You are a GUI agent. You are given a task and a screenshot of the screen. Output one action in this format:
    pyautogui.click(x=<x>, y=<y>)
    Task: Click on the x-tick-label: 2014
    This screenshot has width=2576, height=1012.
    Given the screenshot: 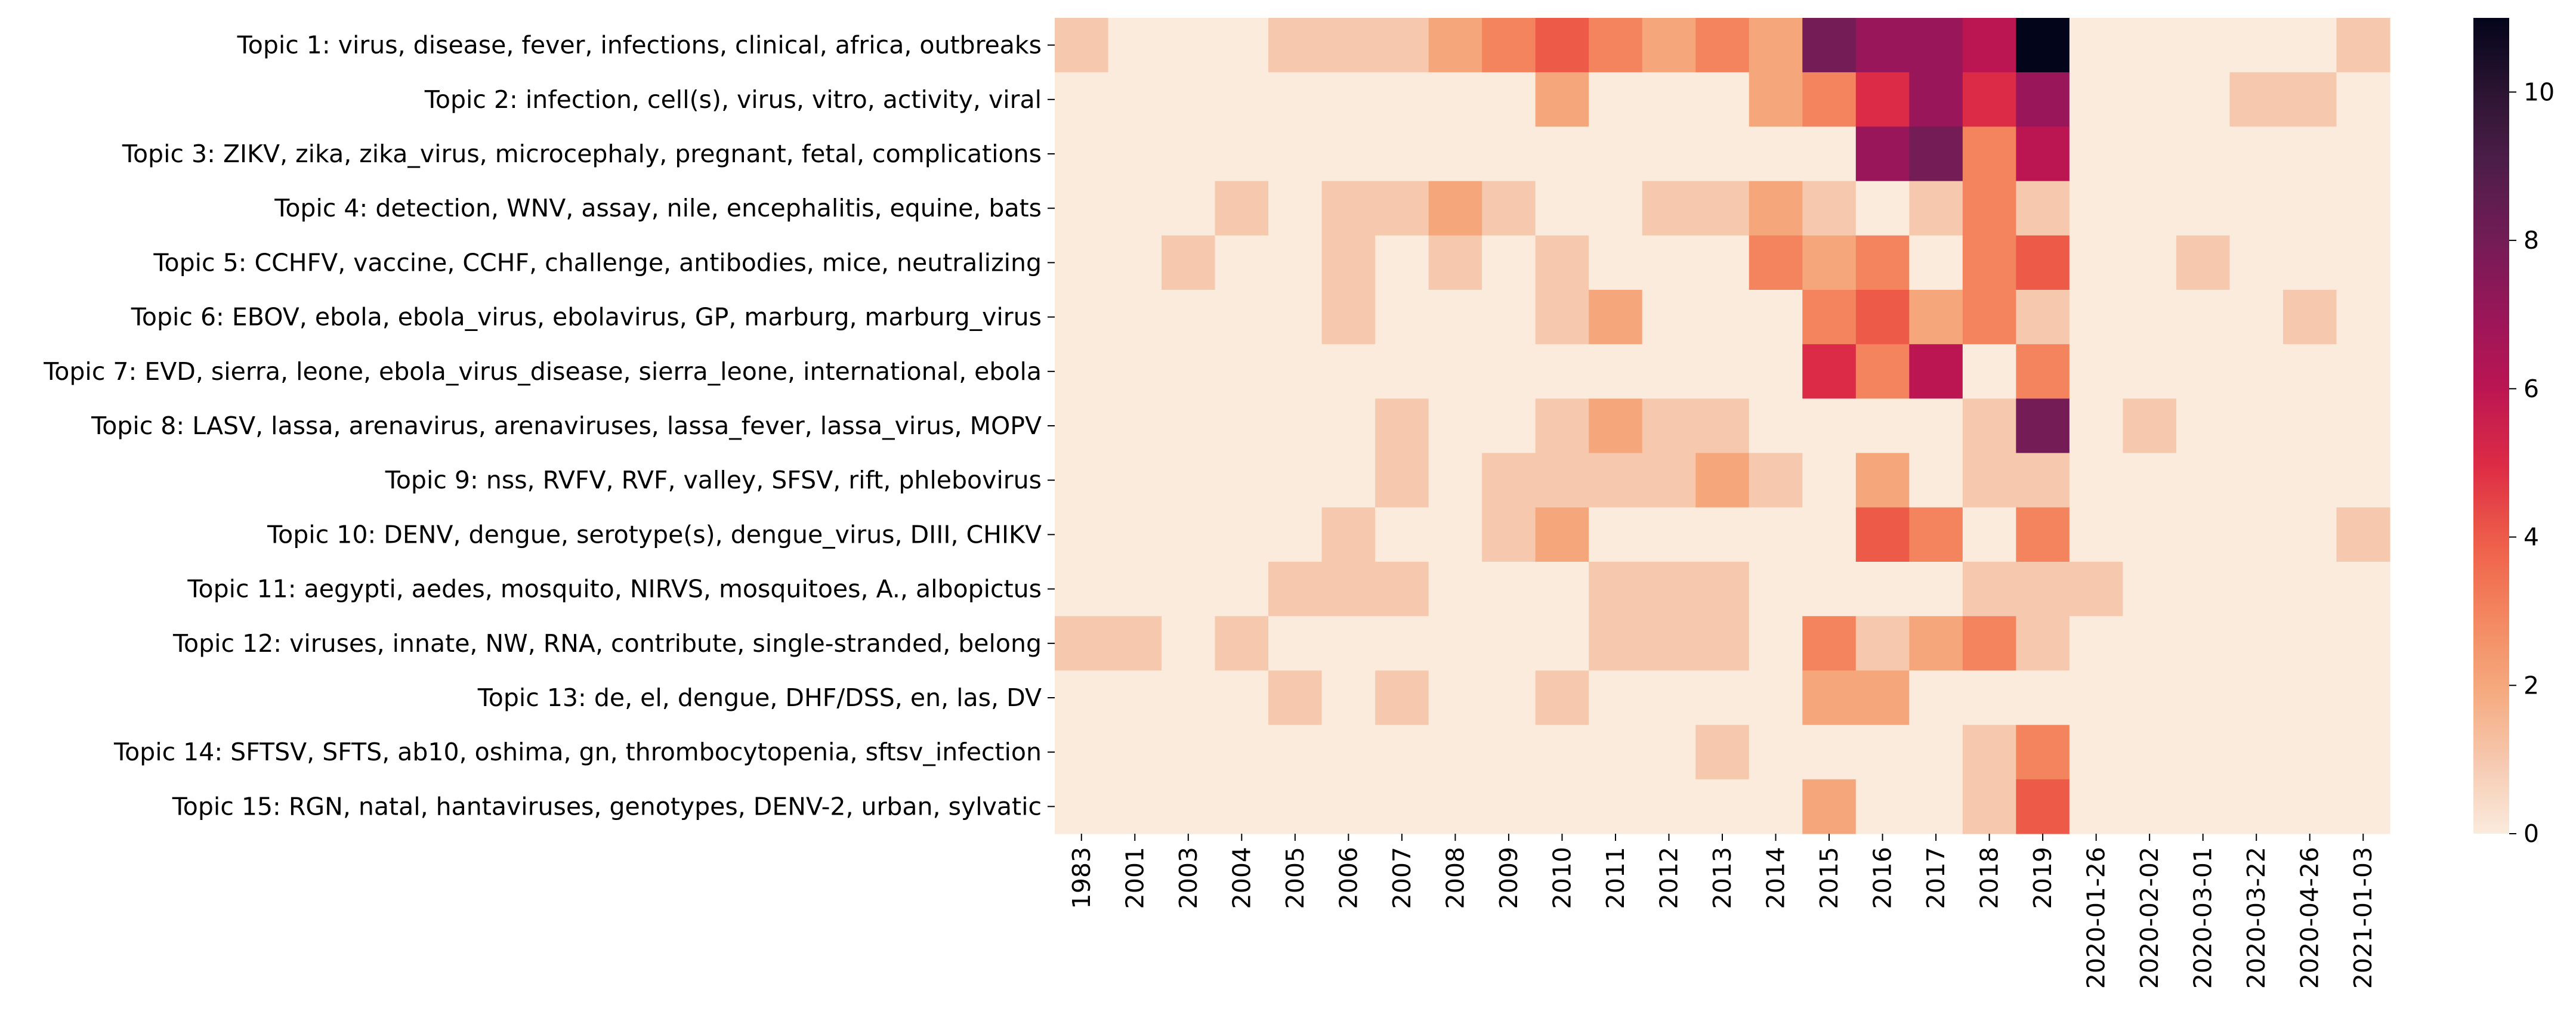 What is the action you would take?
    pyautogui.click(x=1776, y=878)
    